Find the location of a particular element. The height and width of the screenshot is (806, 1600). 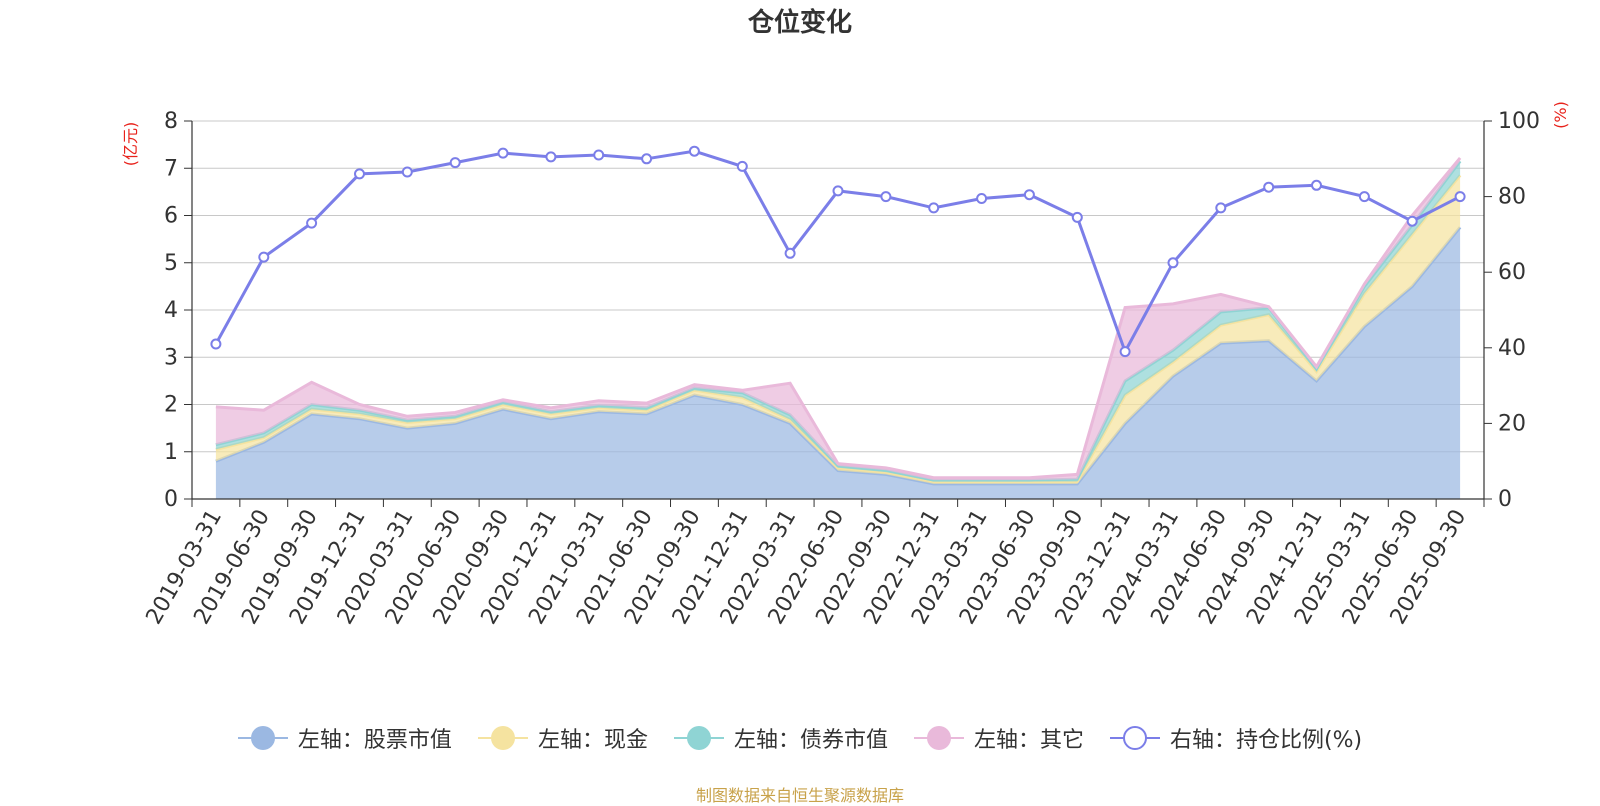

legend-item: 左轴：债券市值 is located at coordinates (780, 738).